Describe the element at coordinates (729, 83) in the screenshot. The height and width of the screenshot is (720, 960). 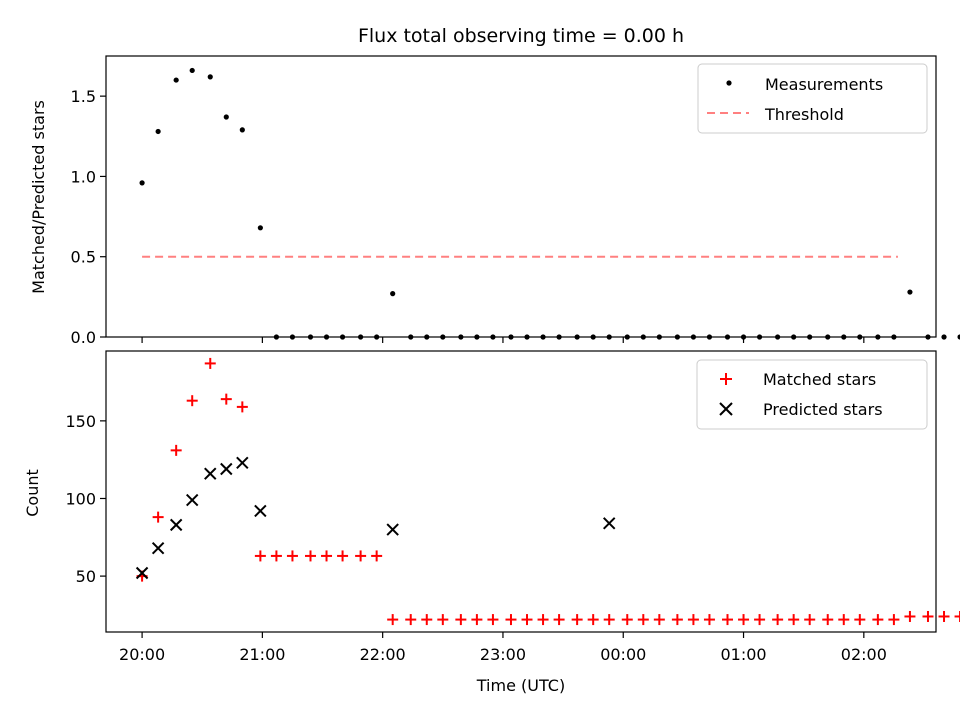
I see `legend-measurements-marker` at that location.